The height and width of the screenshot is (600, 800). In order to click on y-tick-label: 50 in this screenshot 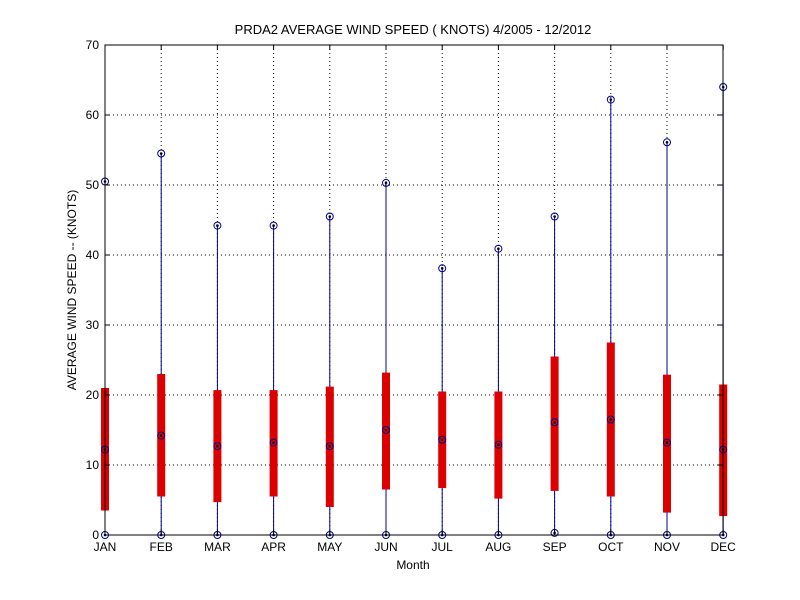, I will do `click(93, 185)`.